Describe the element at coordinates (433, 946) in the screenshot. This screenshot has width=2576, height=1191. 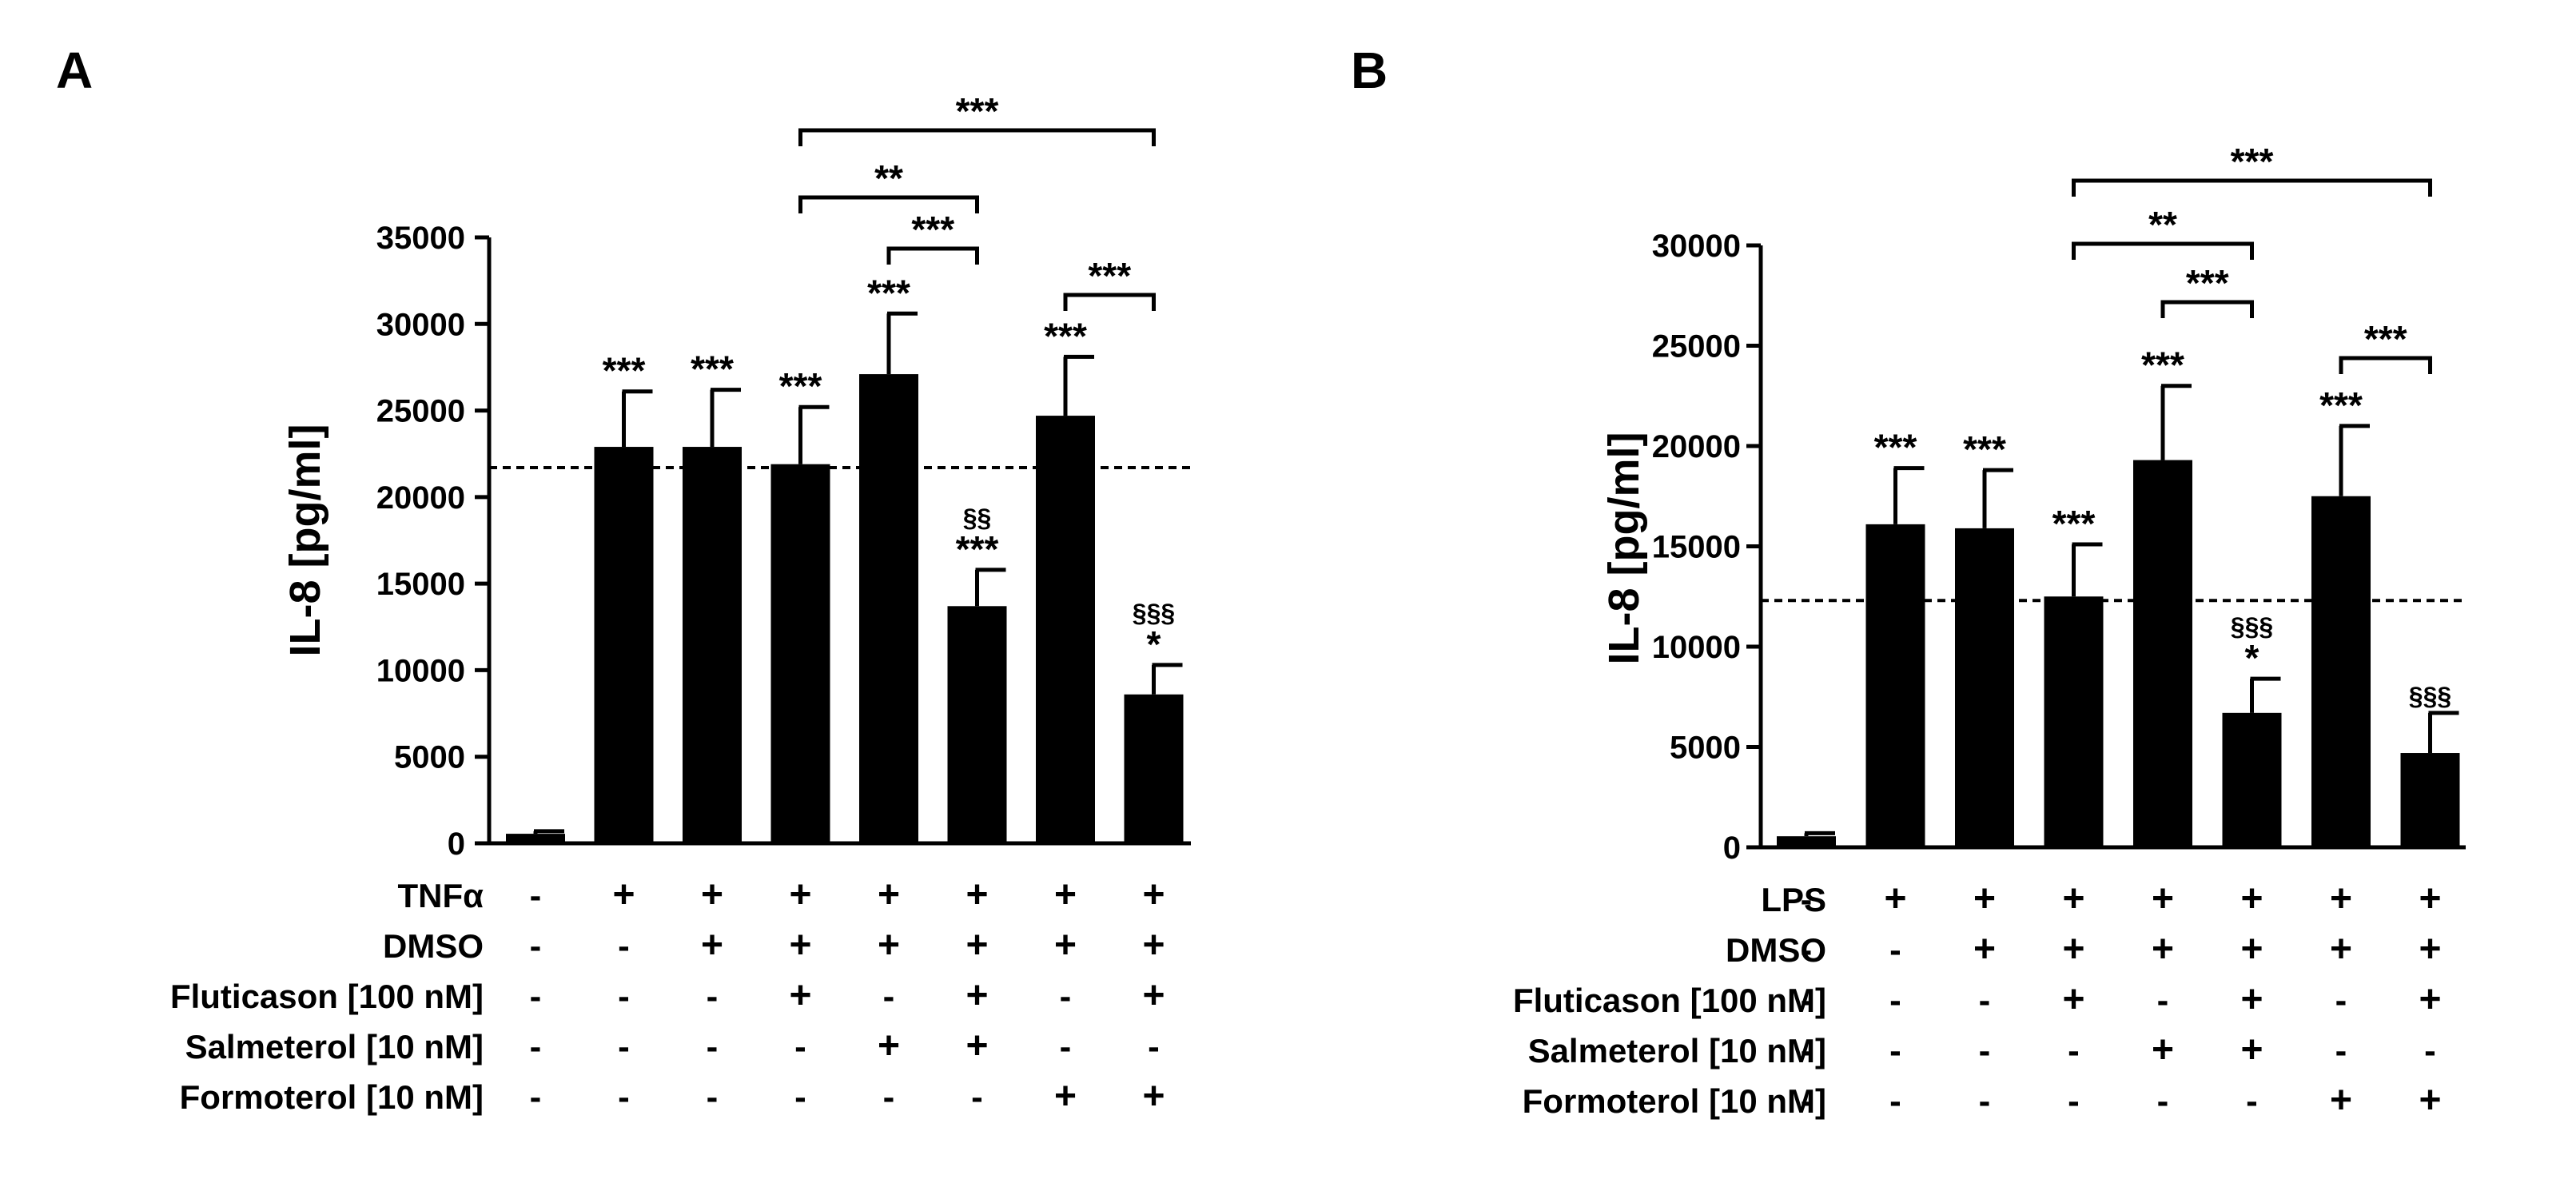
I see `treatment-label: DMSO` at that location.